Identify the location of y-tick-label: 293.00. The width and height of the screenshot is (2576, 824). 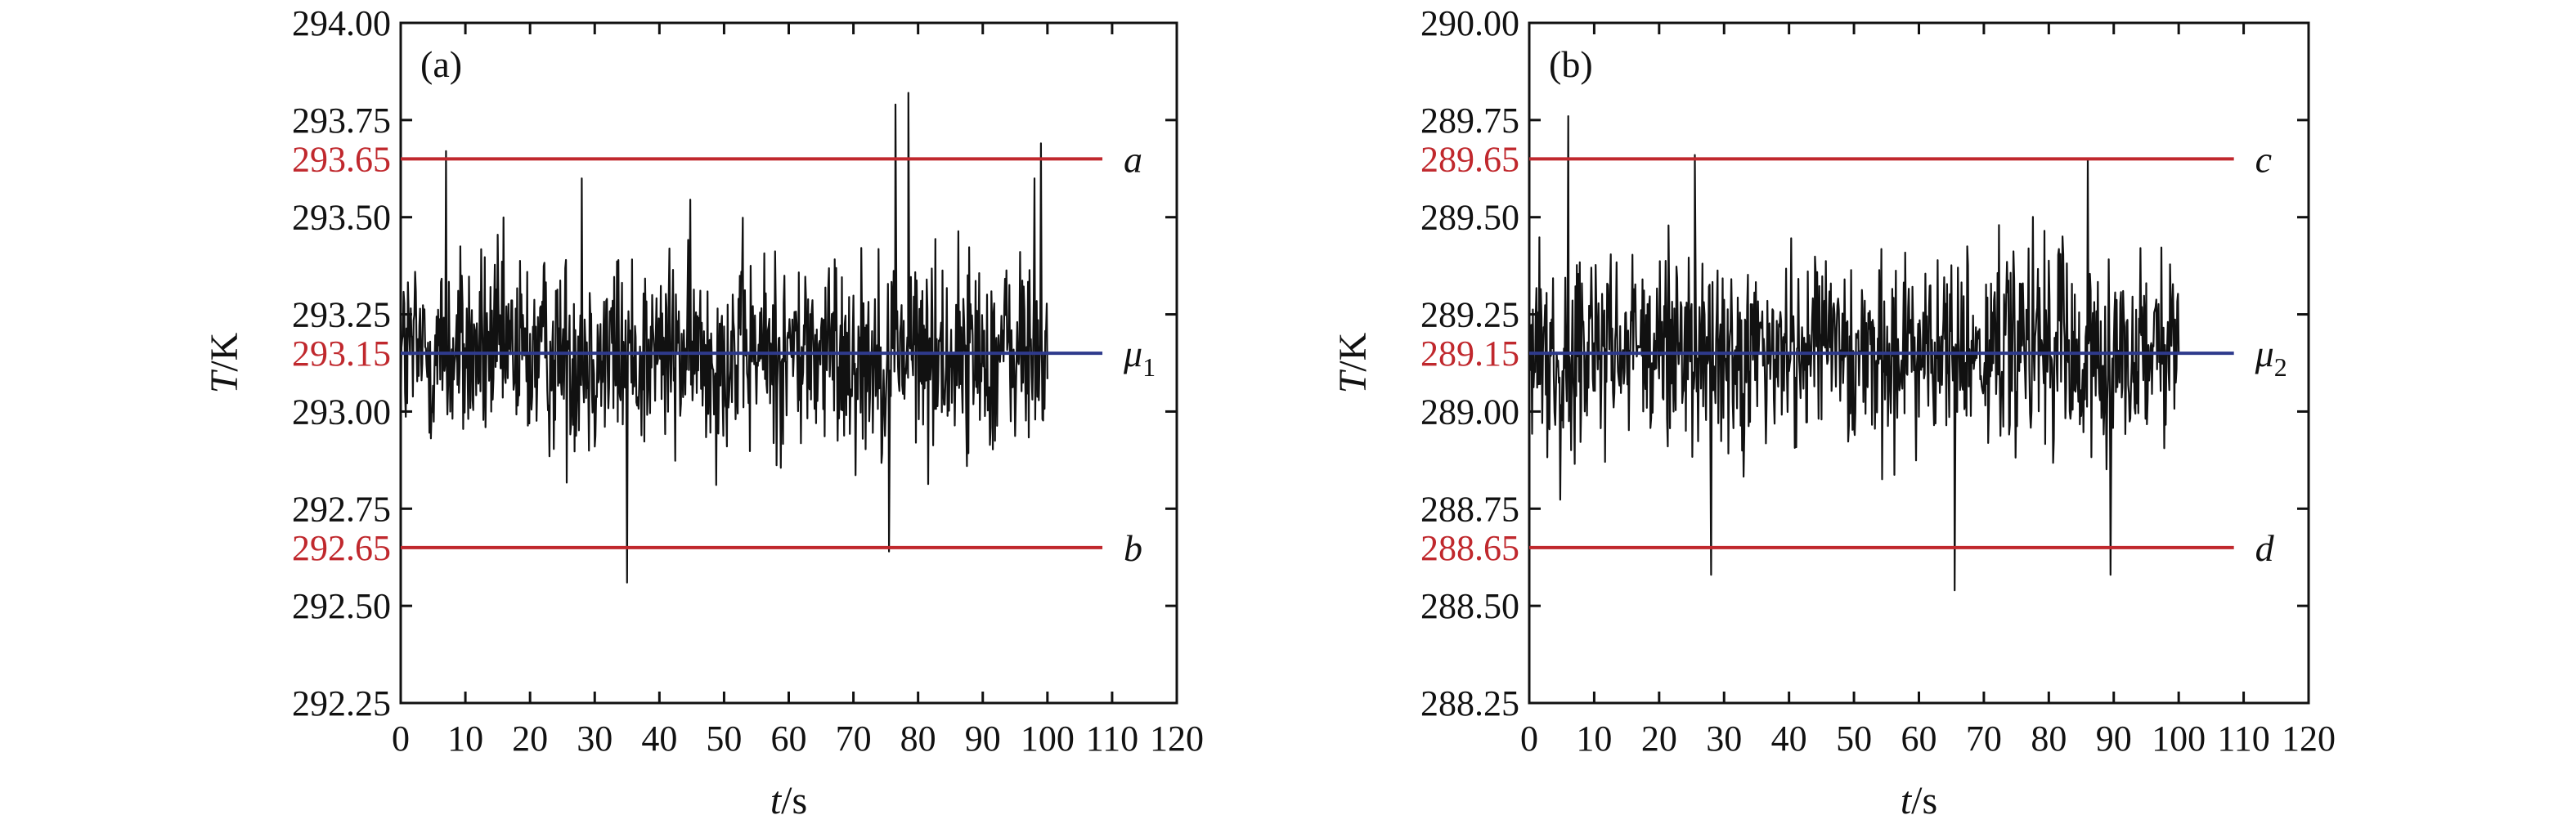
(342, 412).